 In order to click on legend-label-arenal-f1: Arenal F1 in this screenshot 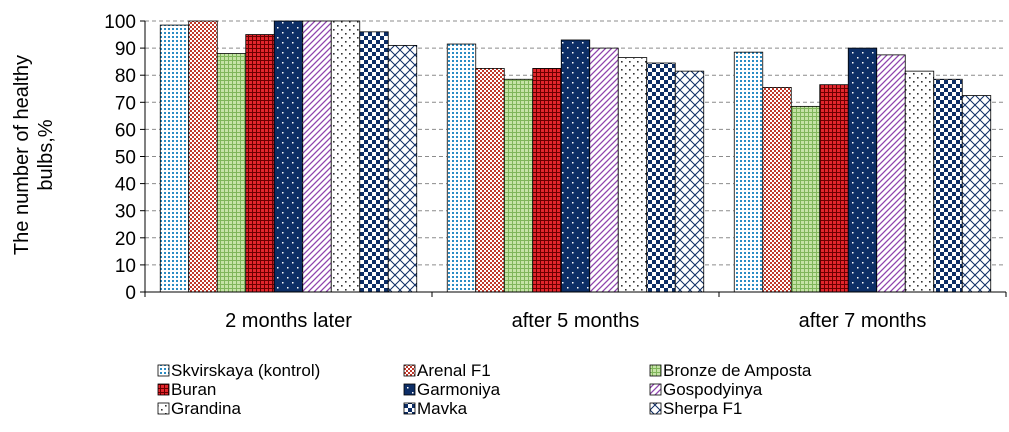, I will do `click(454, 370)`.